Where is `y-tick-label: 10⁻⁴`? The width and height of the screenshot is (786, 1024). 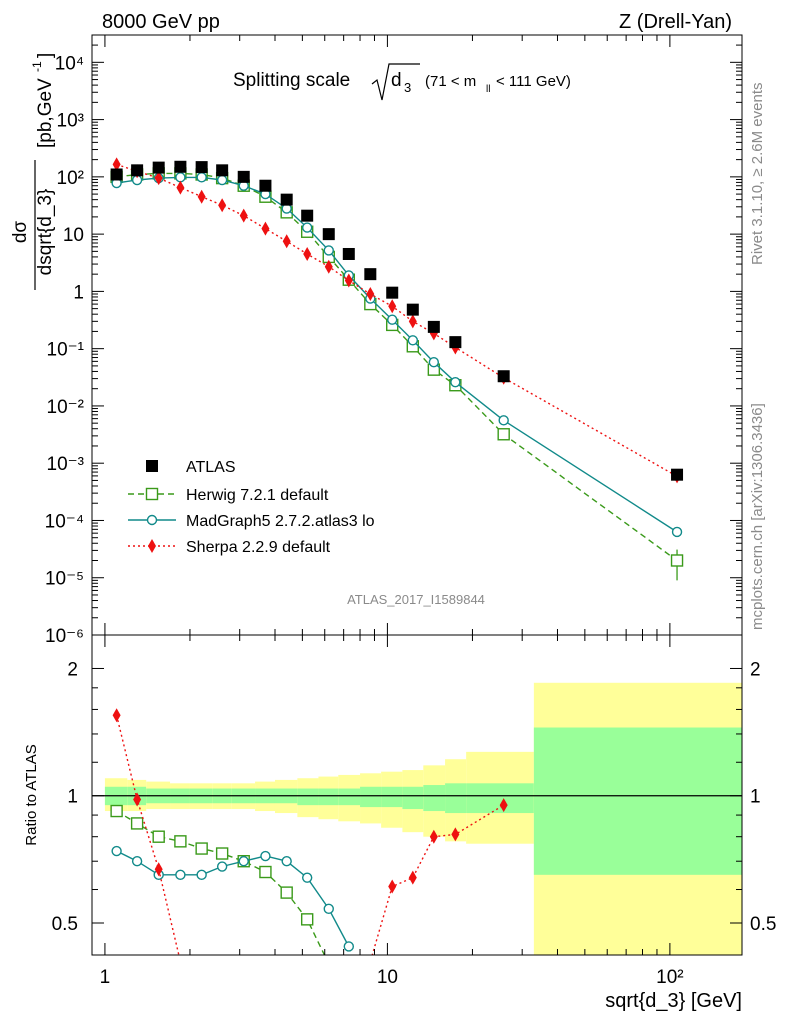
y-tick-label: 10⁻⁴ is located at coordinates (64, 521).